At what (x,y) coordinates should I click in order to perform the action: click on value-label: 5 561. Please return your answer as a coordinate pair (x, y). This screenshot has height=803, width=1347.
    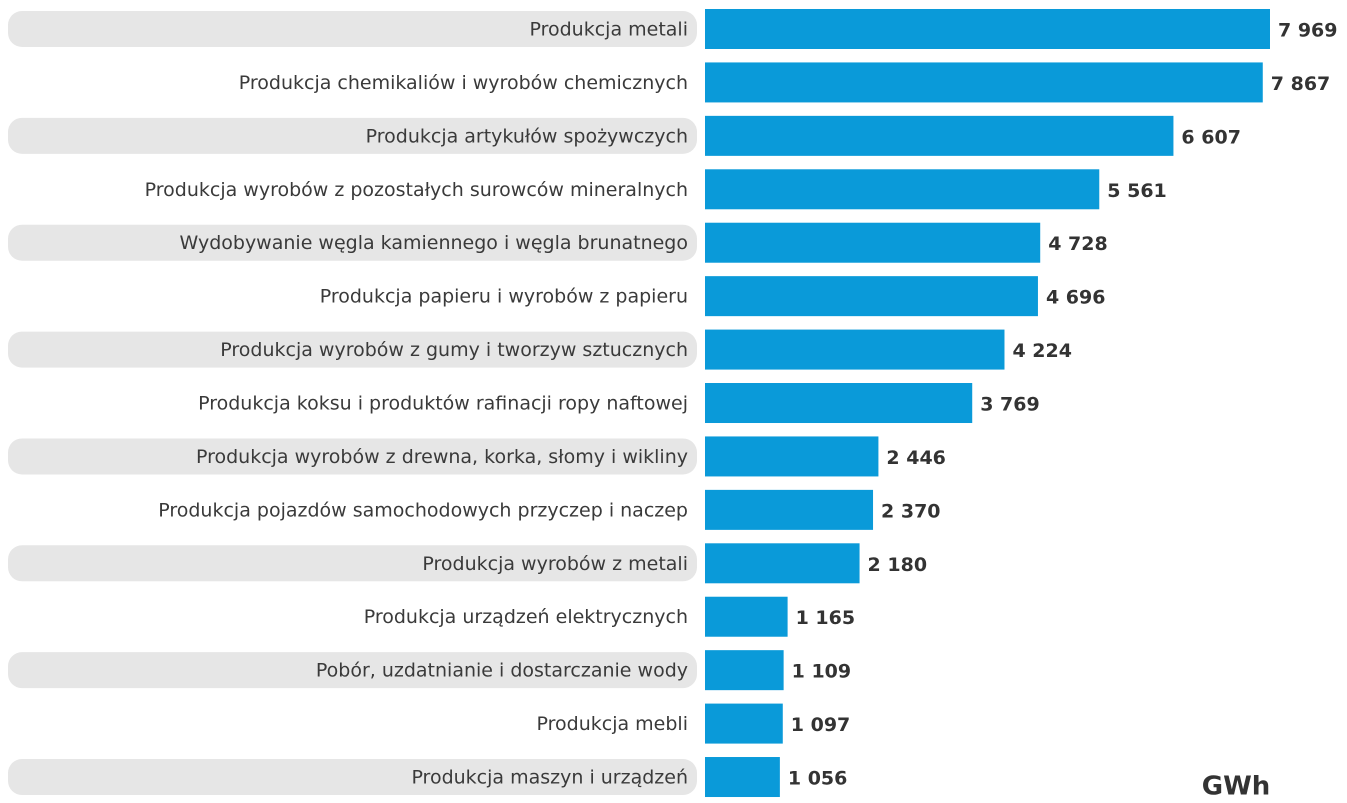
    Looking at the image, I should click on (1137, 191).